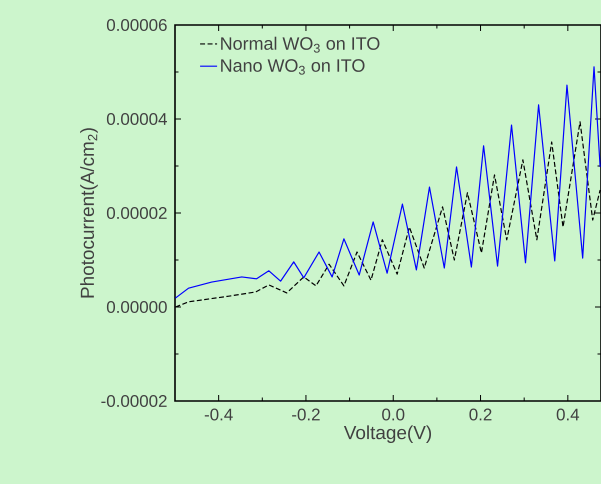 The height and width of the screenshot is (484, 601). I want to click on legend-label: Normal WO$_{3}$ on ITO, so click(300, 44).